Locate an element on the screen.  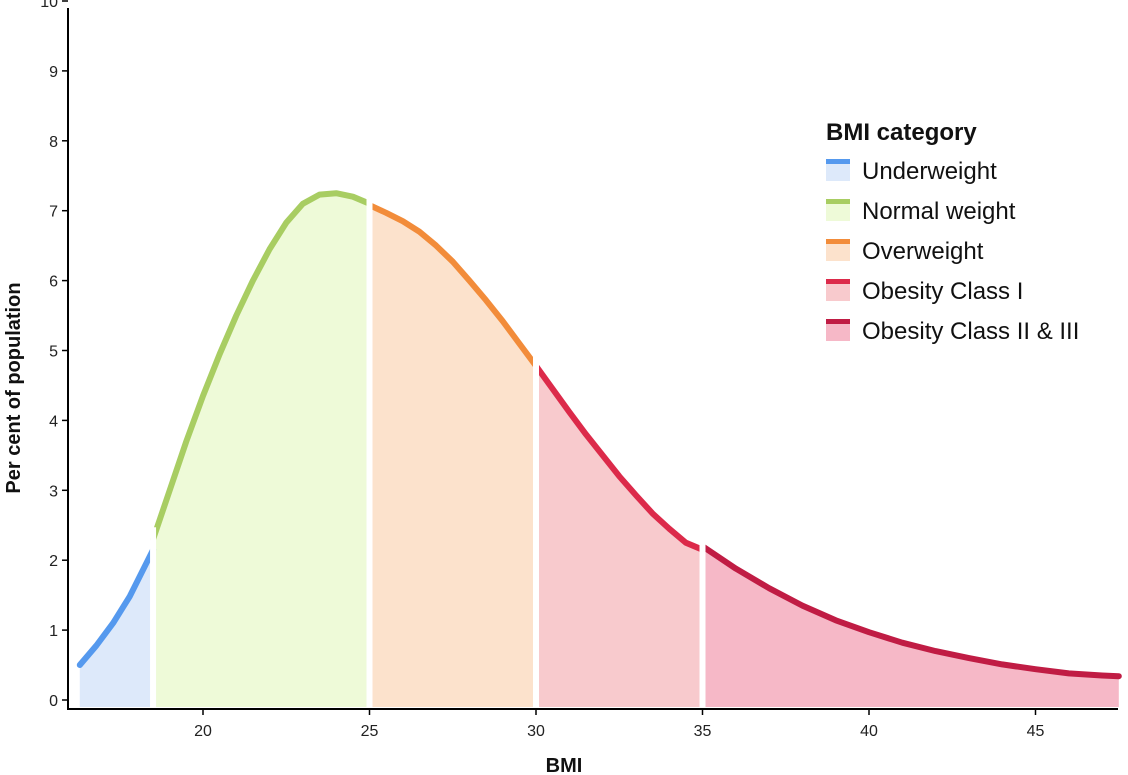
legend-swatch-overweight is located at coordinates (838, 250).